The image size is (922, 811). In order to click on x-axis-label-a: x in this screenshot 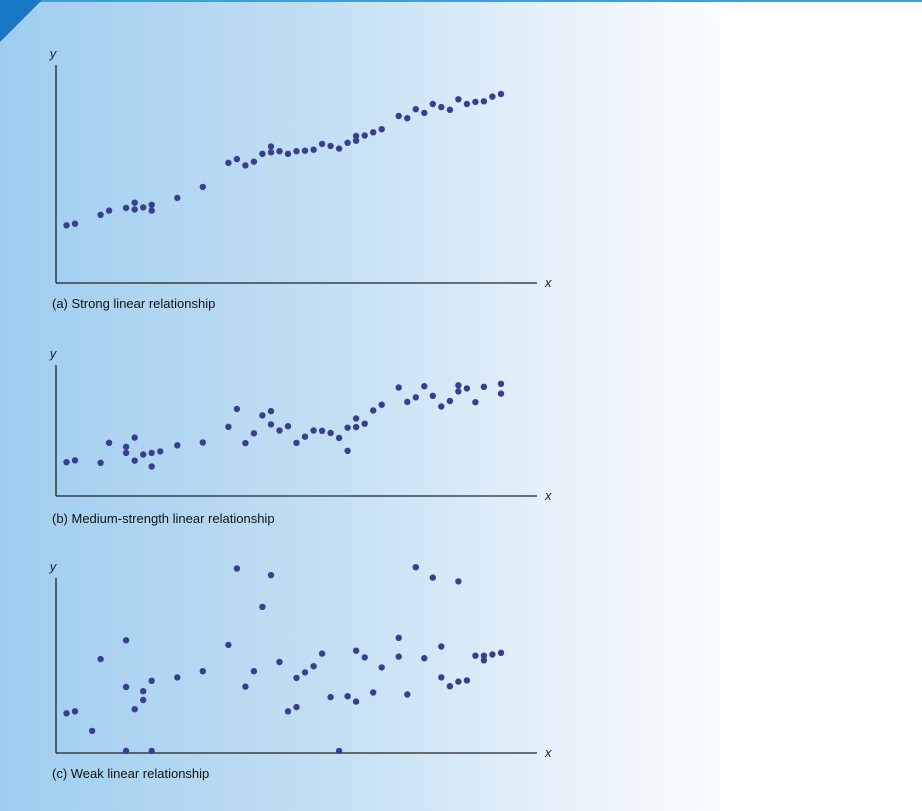, I will do `click(548, 282)`.